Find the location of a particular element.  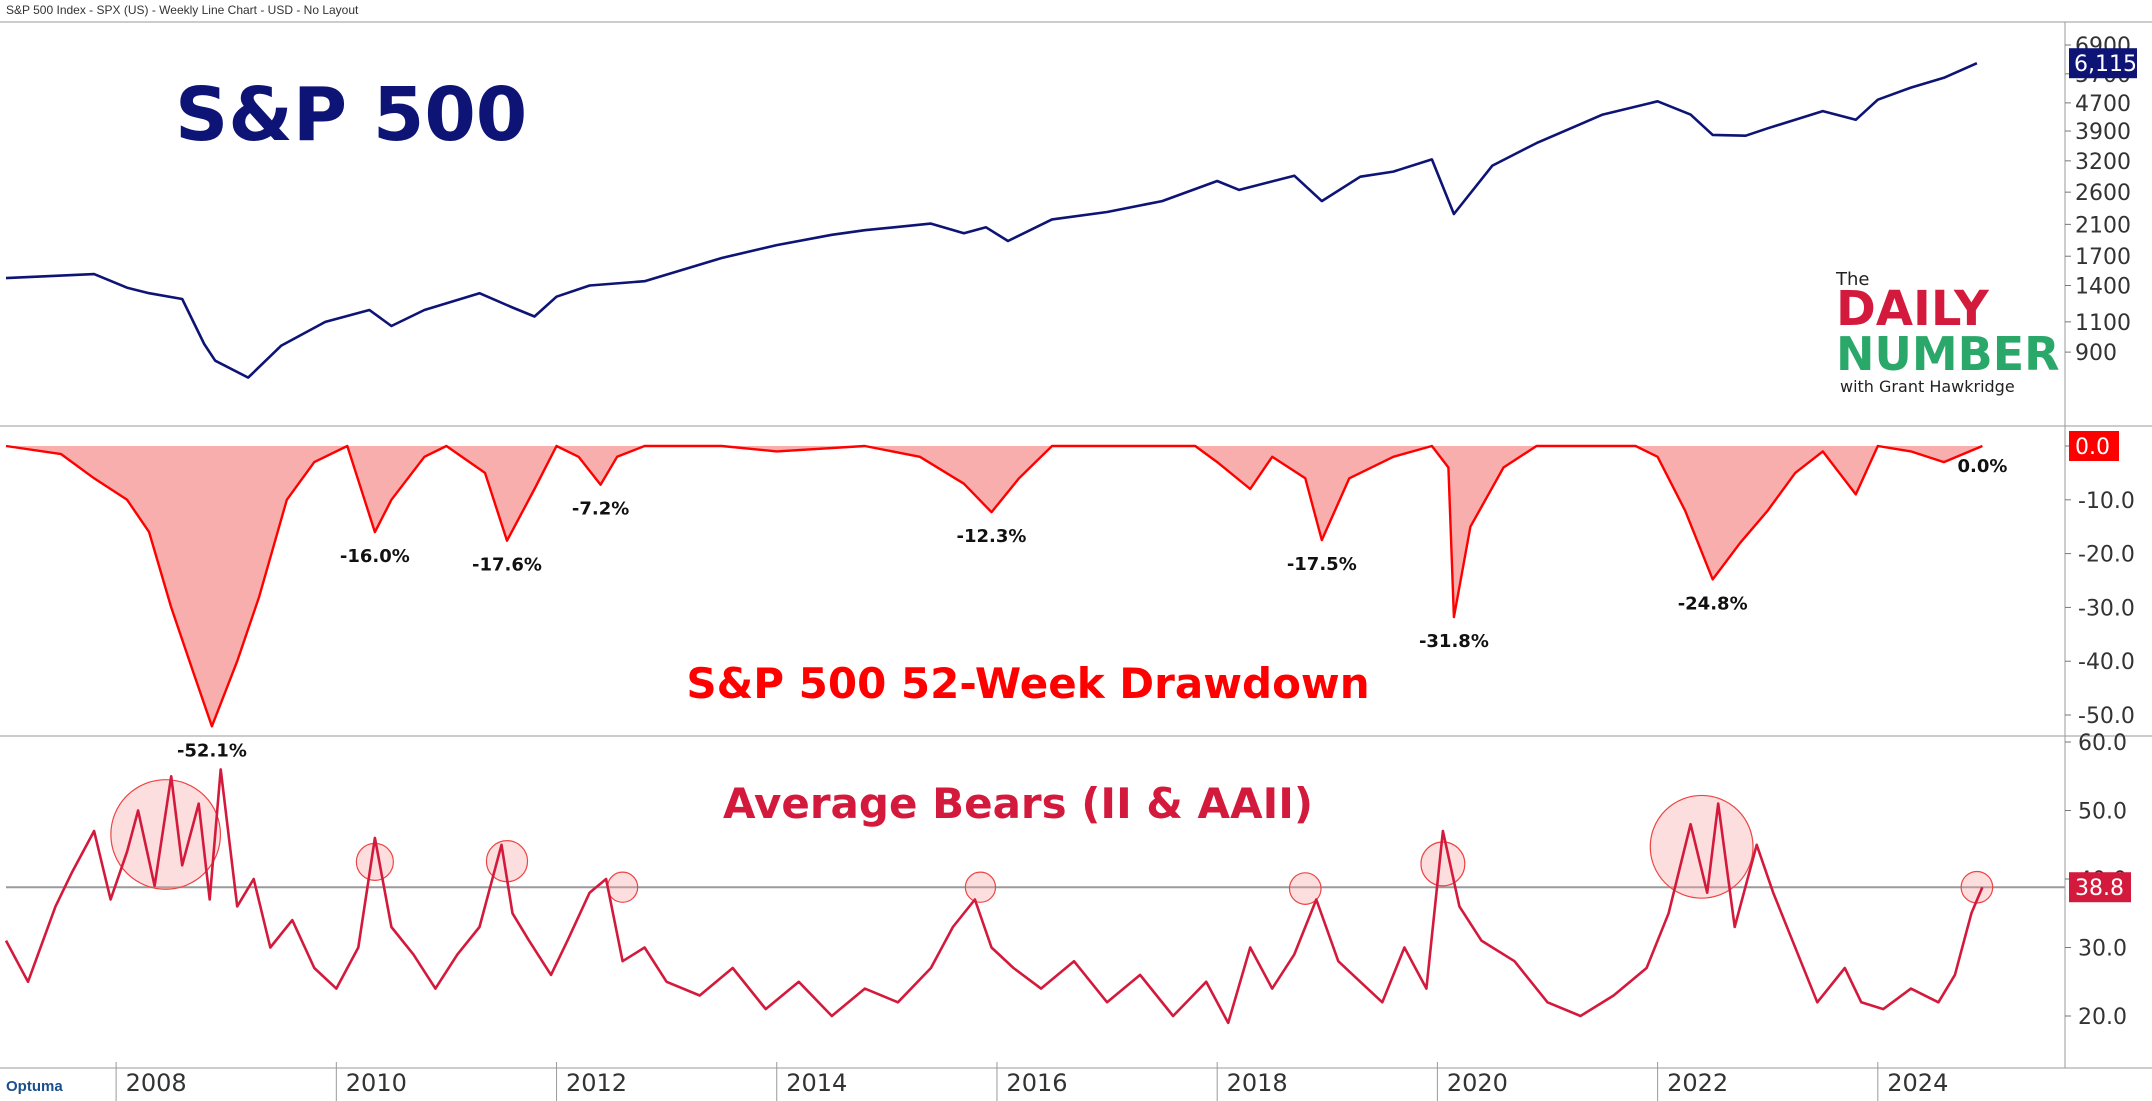

last-price-badge is located at coordinates (2103, 63).